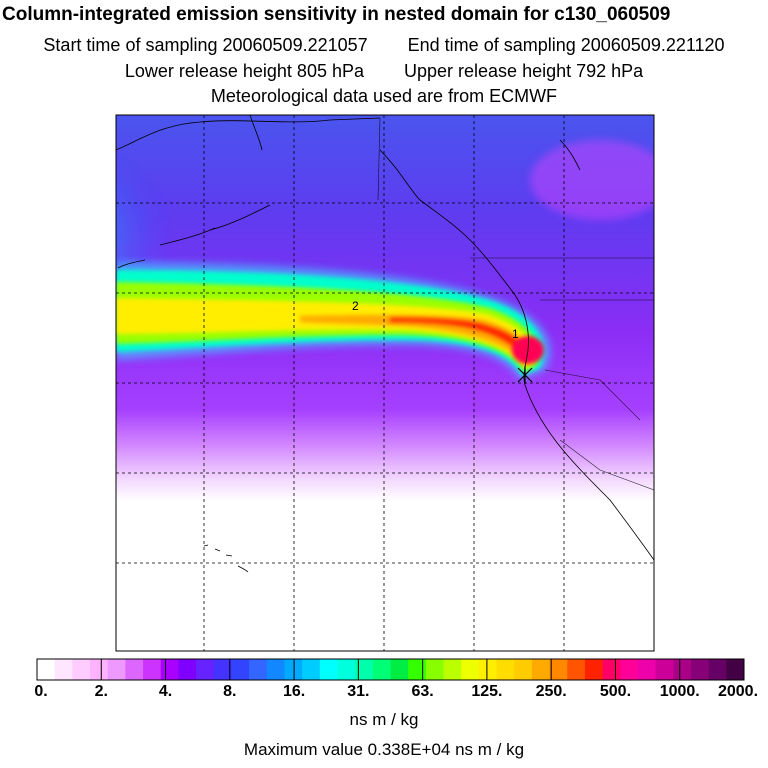  I want to click on colorbar-tick-label: 63., so click(422, 691).